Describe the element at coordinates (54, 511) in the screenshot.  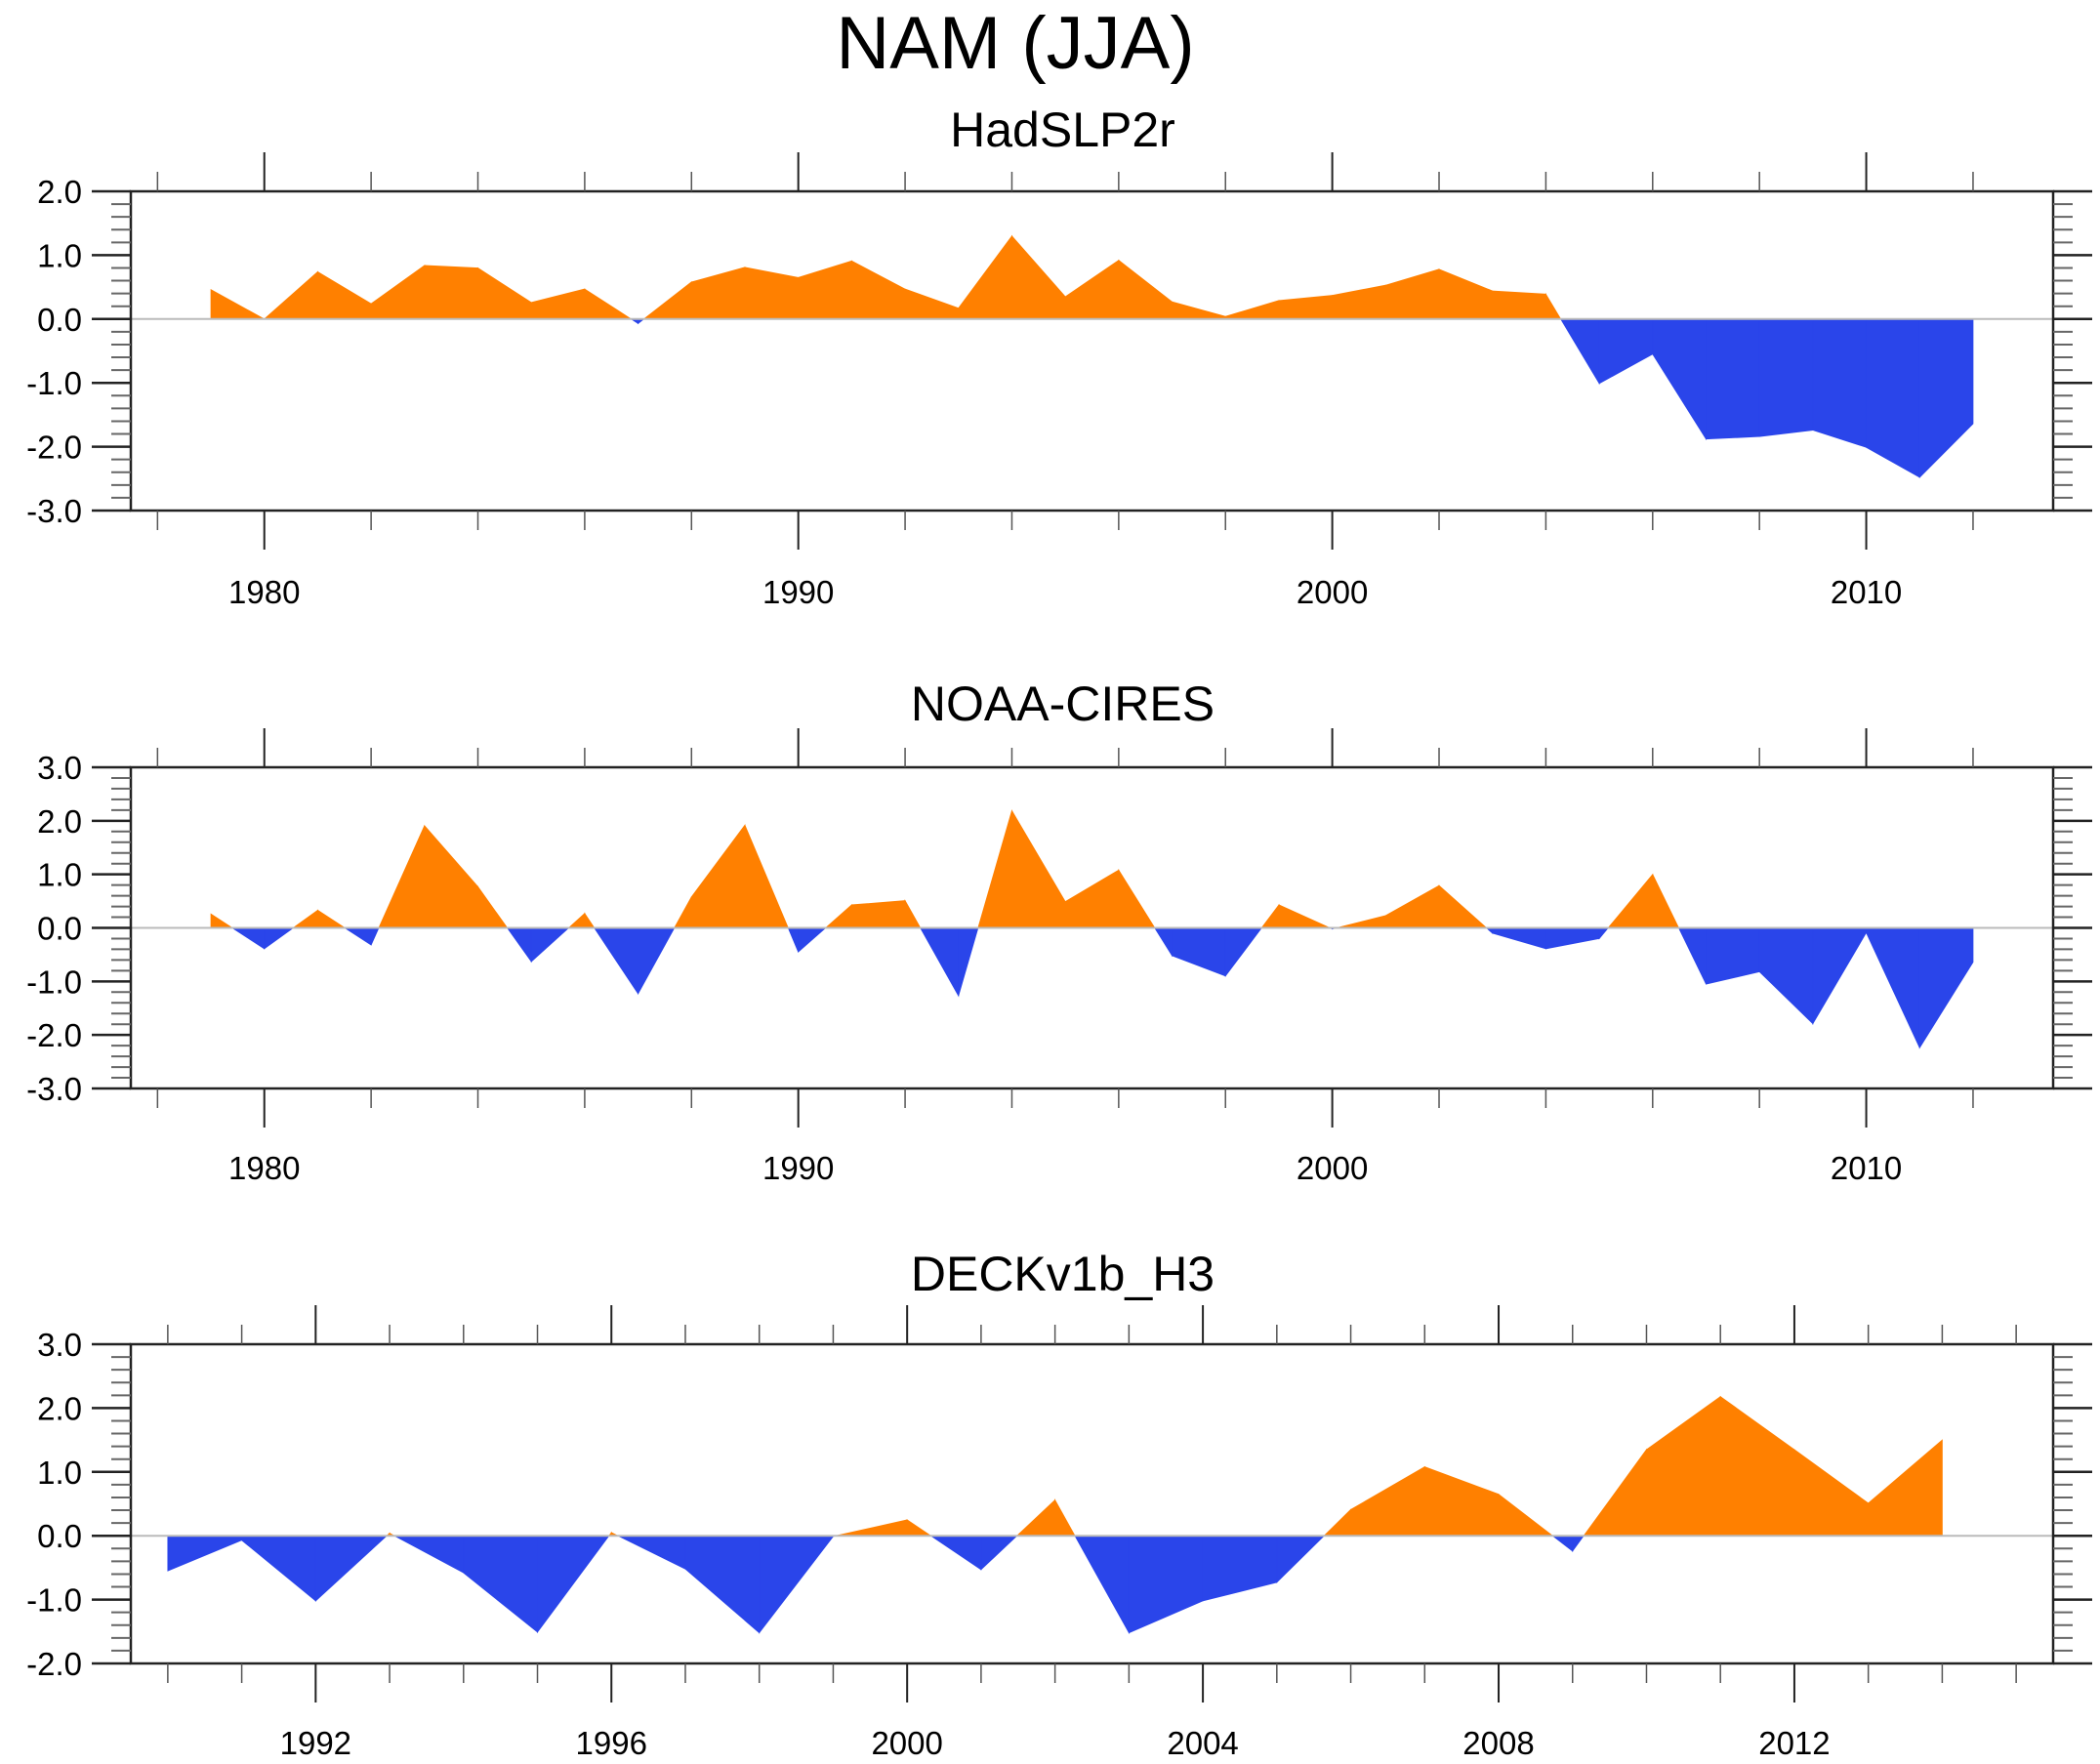
I see `y-tick-label: -3.0` at that location.